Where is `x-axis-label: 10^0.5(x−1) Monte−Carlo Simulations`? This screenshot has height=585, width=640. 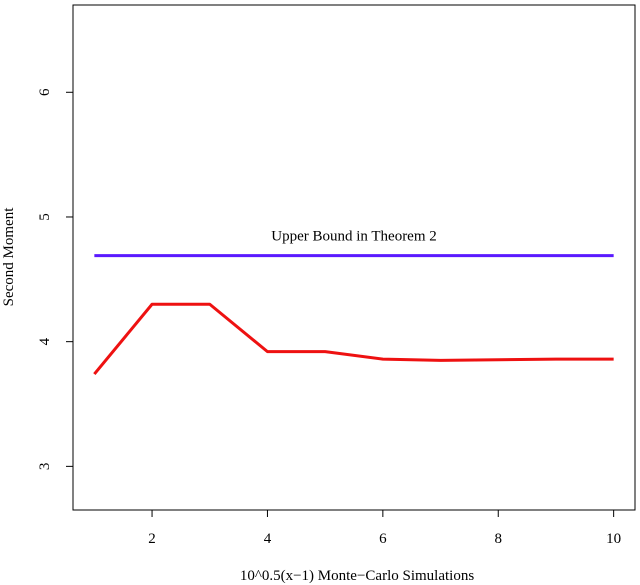
x-axis-label: 10^0.5(x−1) Monte−Carlo Simulations is located at coordinates (357, 576).